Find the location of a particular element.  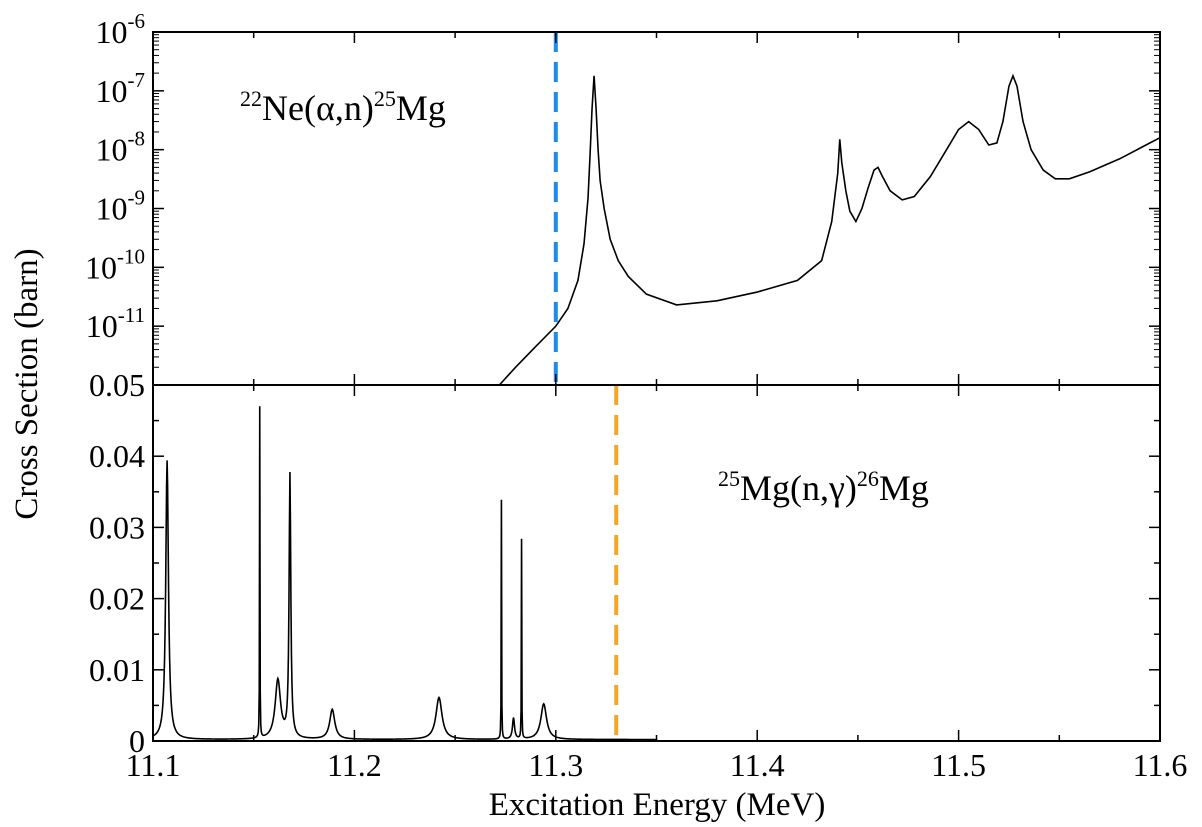

top-reaction-label: 22Ne(α,n)25Mg is located at coordinates (343, 107).